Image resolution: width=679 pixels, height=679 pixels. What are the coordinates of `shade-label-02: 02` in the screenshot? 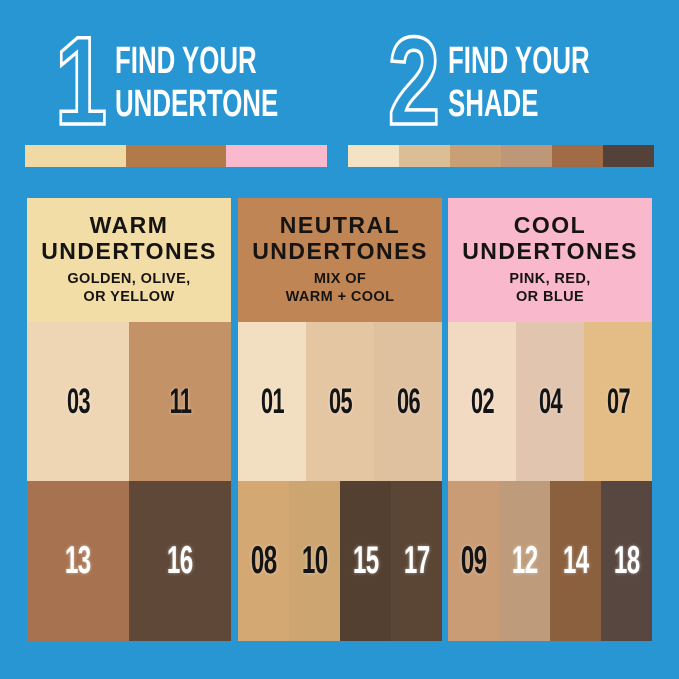 It's located at (482, 401).